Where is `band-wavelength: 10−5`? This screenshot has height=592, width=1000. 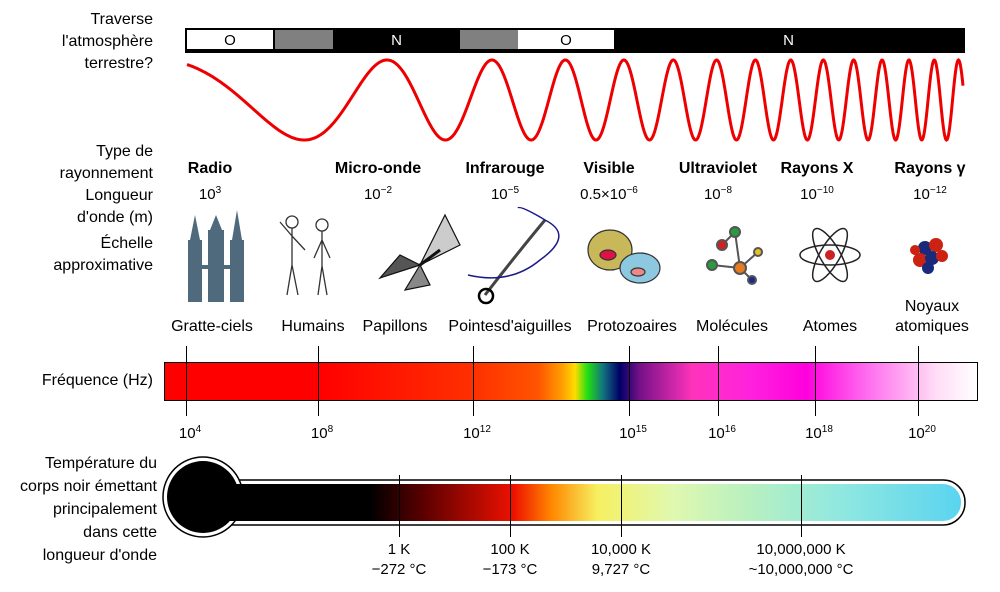
band-wavelength: 10−5 is located at coordinates (505, 194).